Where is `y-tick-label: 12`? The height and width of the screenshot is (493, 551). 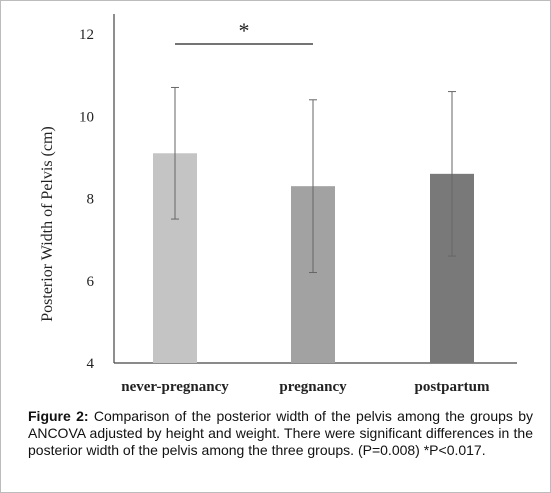 y-tick-label: 12 is located at coordinates (86, 35).